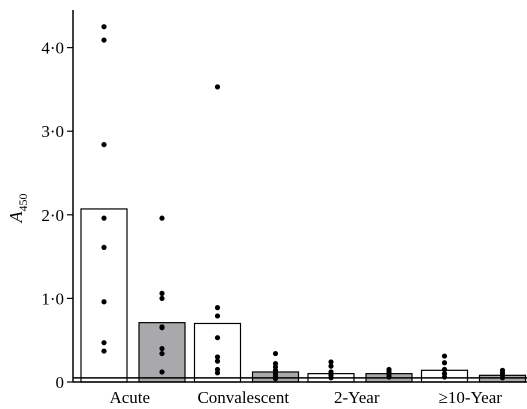 This screenshot has height=409, width=527. I want to click on y-tick-label: 3·0, so click(52, 131).